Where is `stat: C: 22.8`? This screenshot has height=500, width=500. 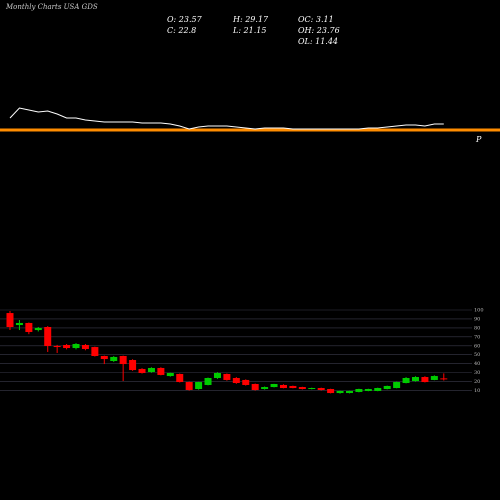
stat: C: 22.8 is located at coordinates (181, 30).